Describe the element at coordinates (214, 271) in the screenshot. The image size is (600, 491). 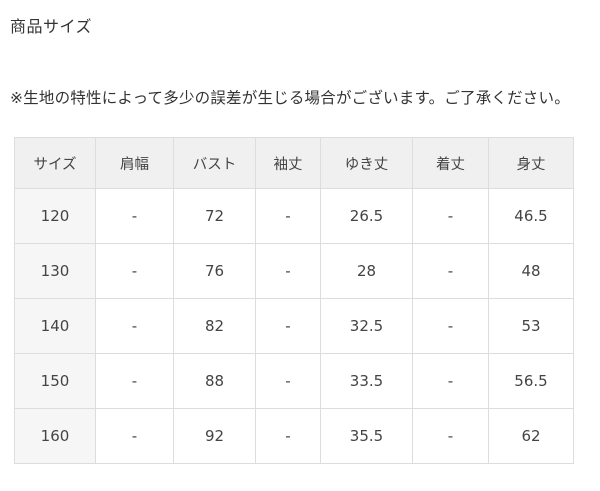
I see `table-cell: 76` at that location.